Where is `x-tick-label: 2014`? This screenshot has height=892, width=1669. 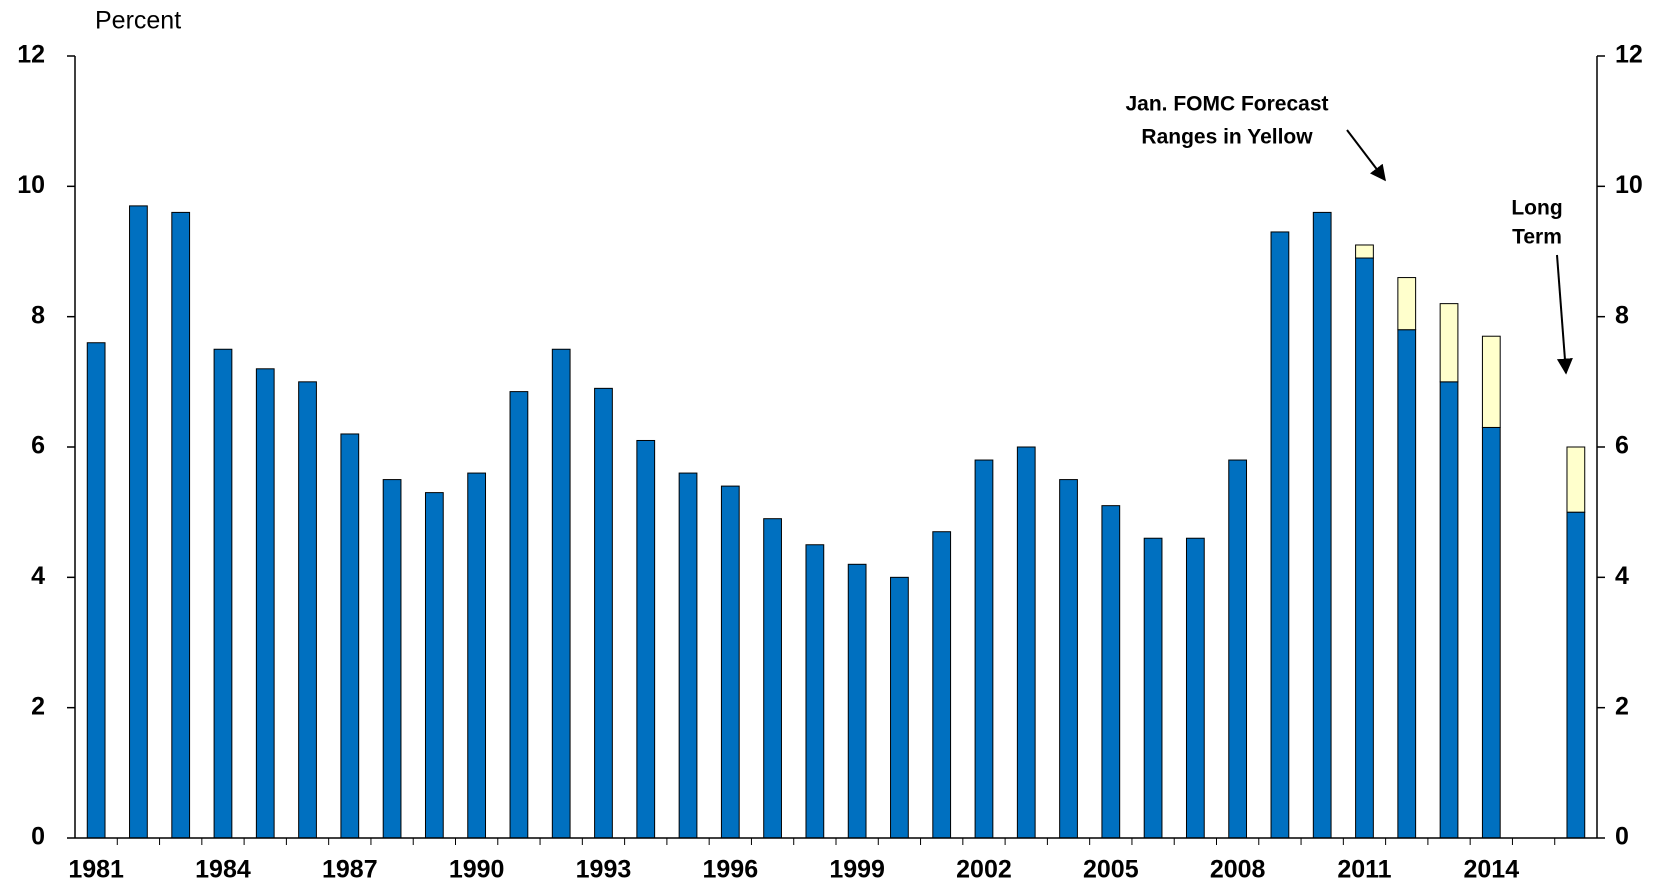 x-tick-label: 2014 is located at coordinates (1491, 870).